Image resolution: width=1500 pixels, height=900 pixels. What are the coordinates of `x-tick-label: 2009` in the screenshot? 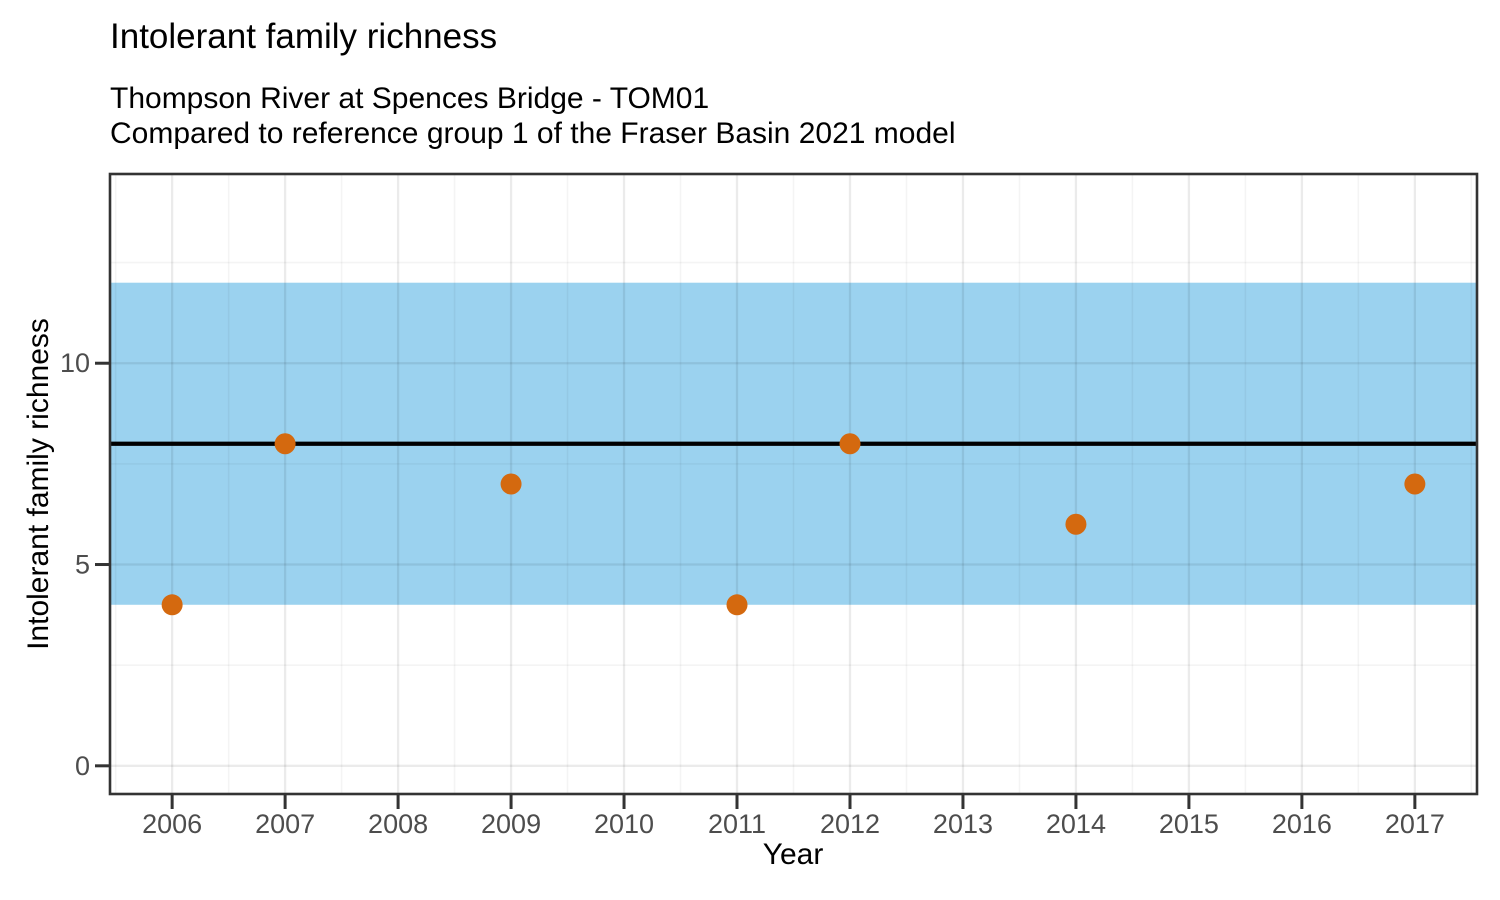 It's located at (511, 824).